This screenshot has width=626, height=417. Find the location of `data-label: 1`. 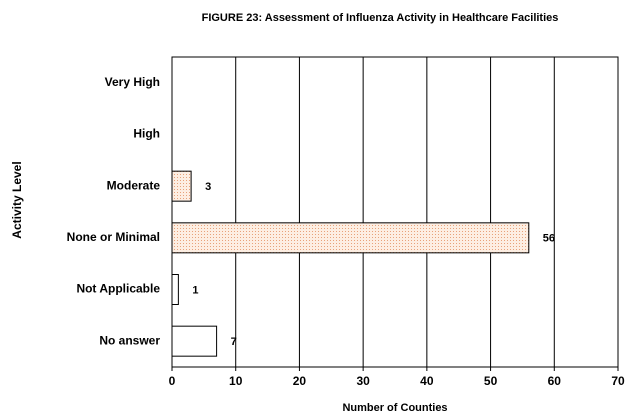

data-label: 1 is located at coordinates (195, 290).